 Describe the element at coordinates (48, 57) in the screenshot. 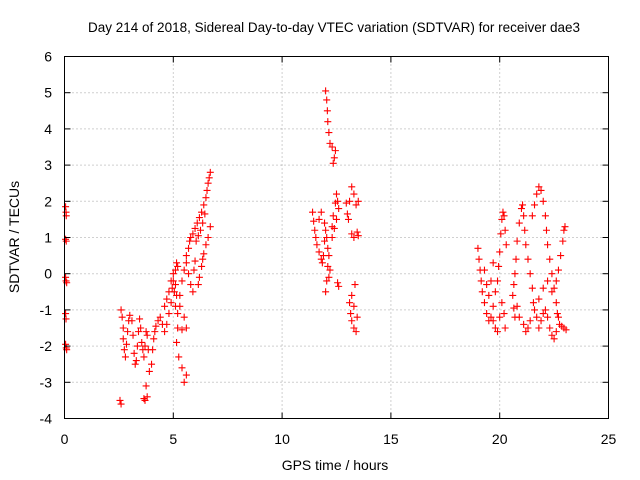

I see `y-tick-label: 6` at that location.